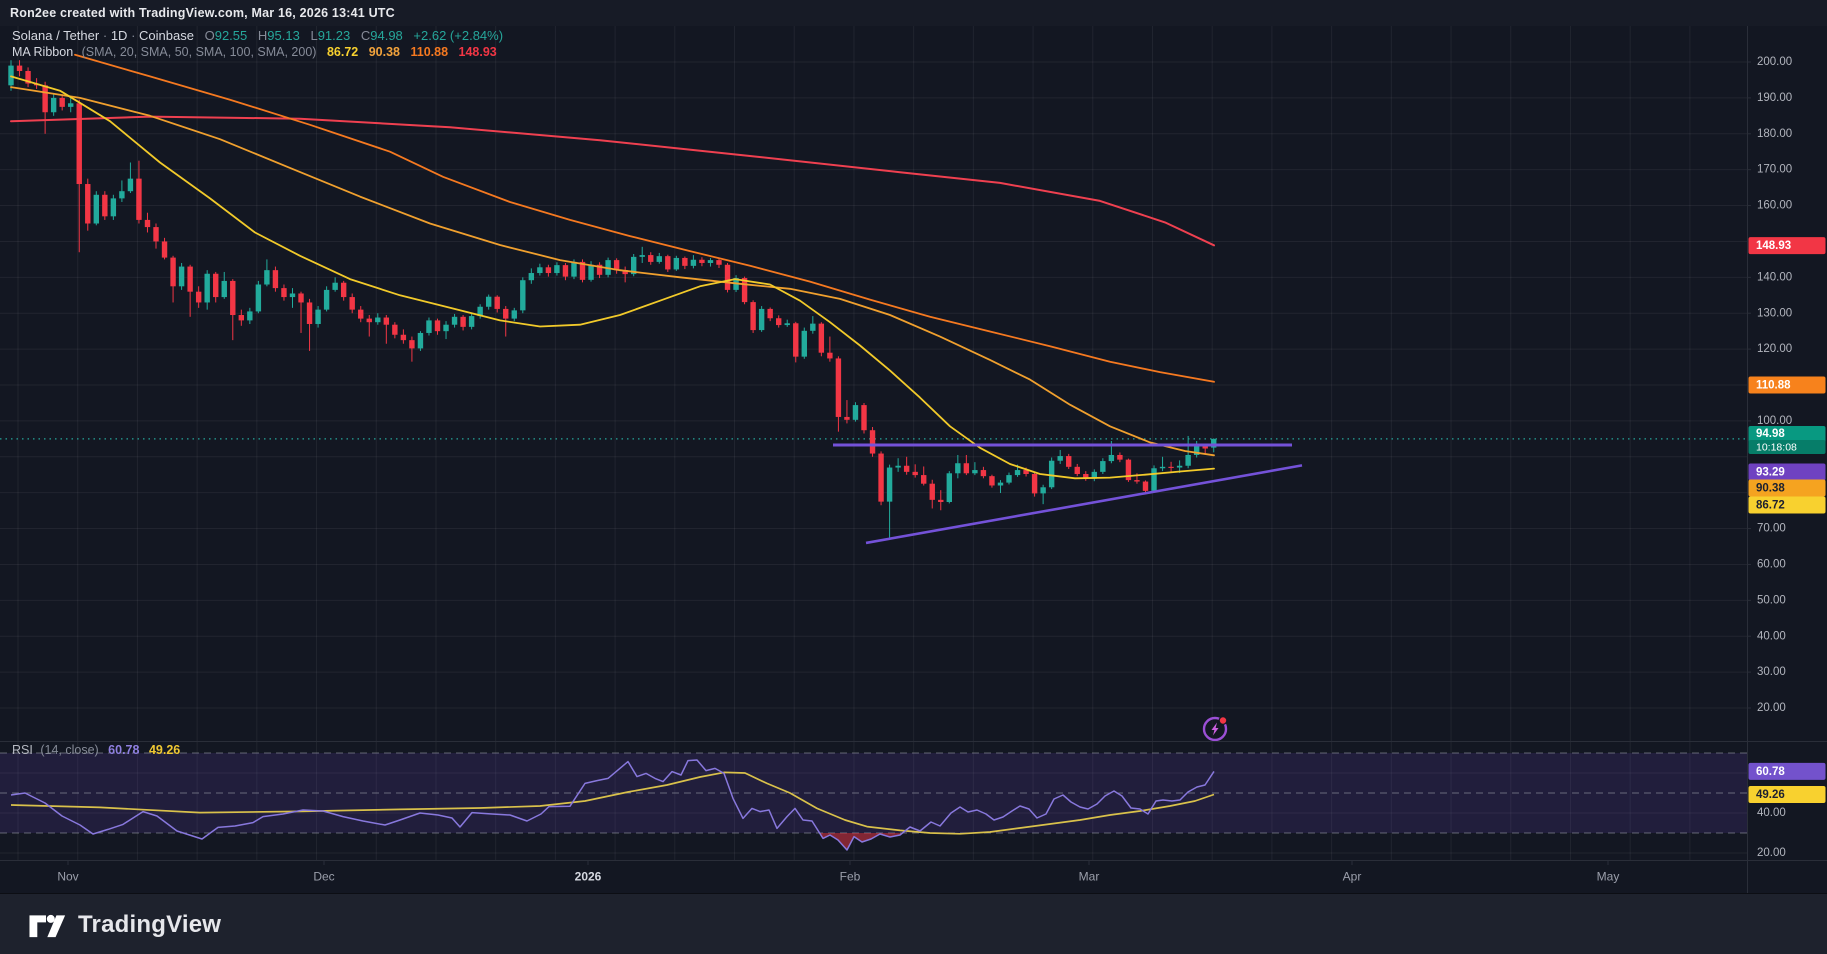  I want to click on price-tick: 180.00, so click(1774, 134).